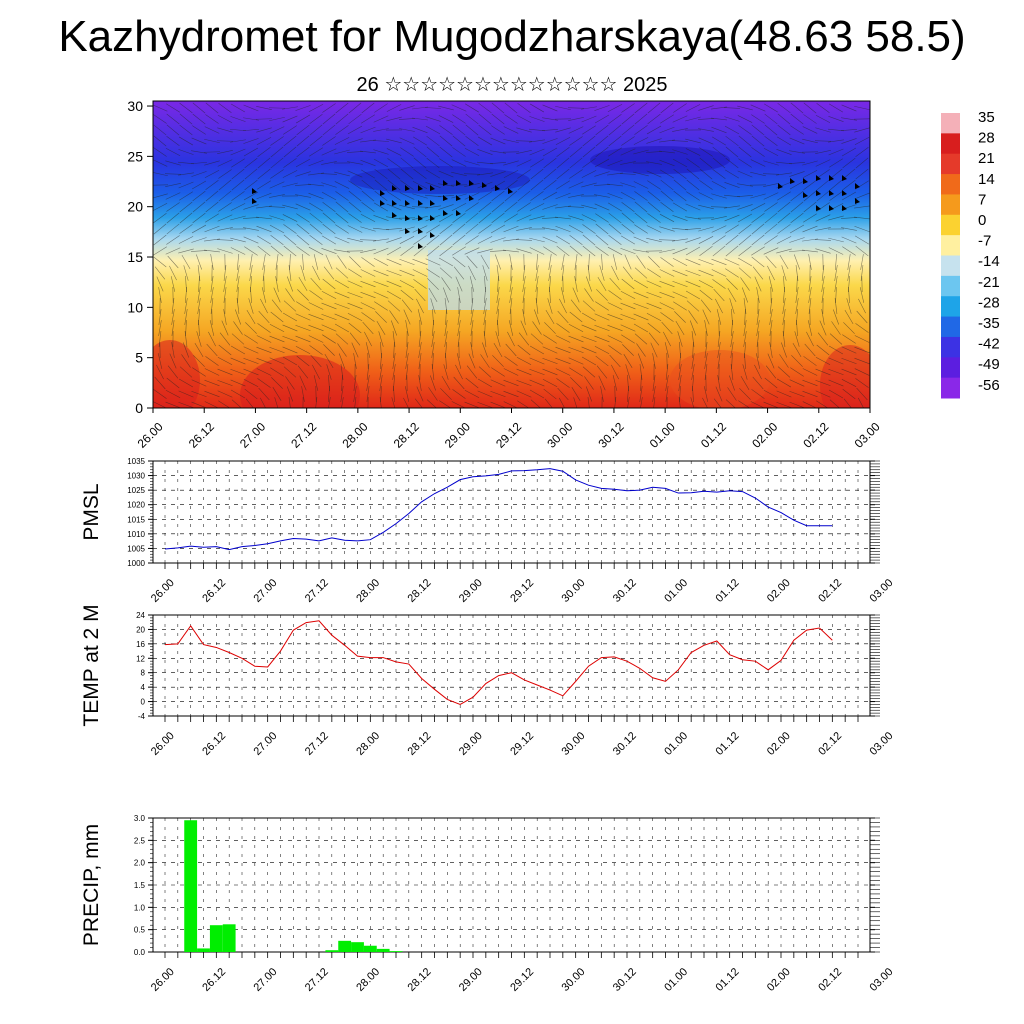 The height and width of the screenshot is (1024, 1024). Describe the element at coordinates (950, 225) in the screenshot. I see `colorbar-swatch` at that location.